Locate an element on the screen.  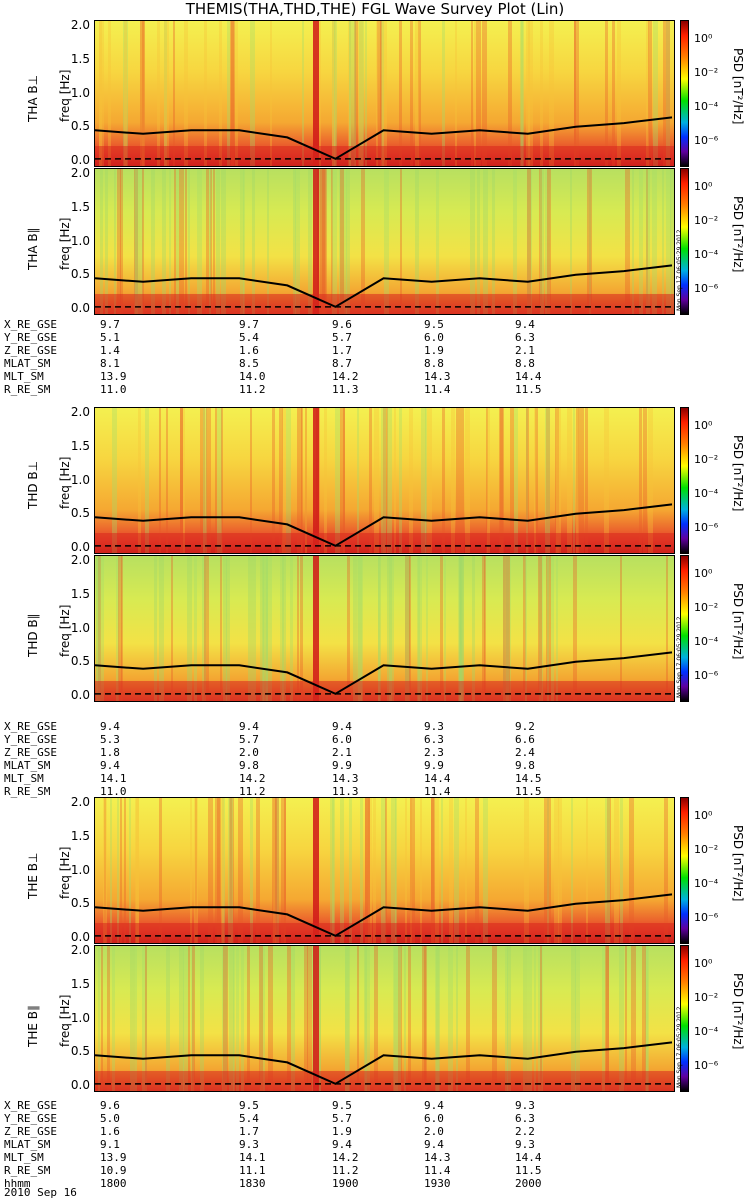
freq-axis-label: freq [Hz] is located at coordinates (65, 1020).